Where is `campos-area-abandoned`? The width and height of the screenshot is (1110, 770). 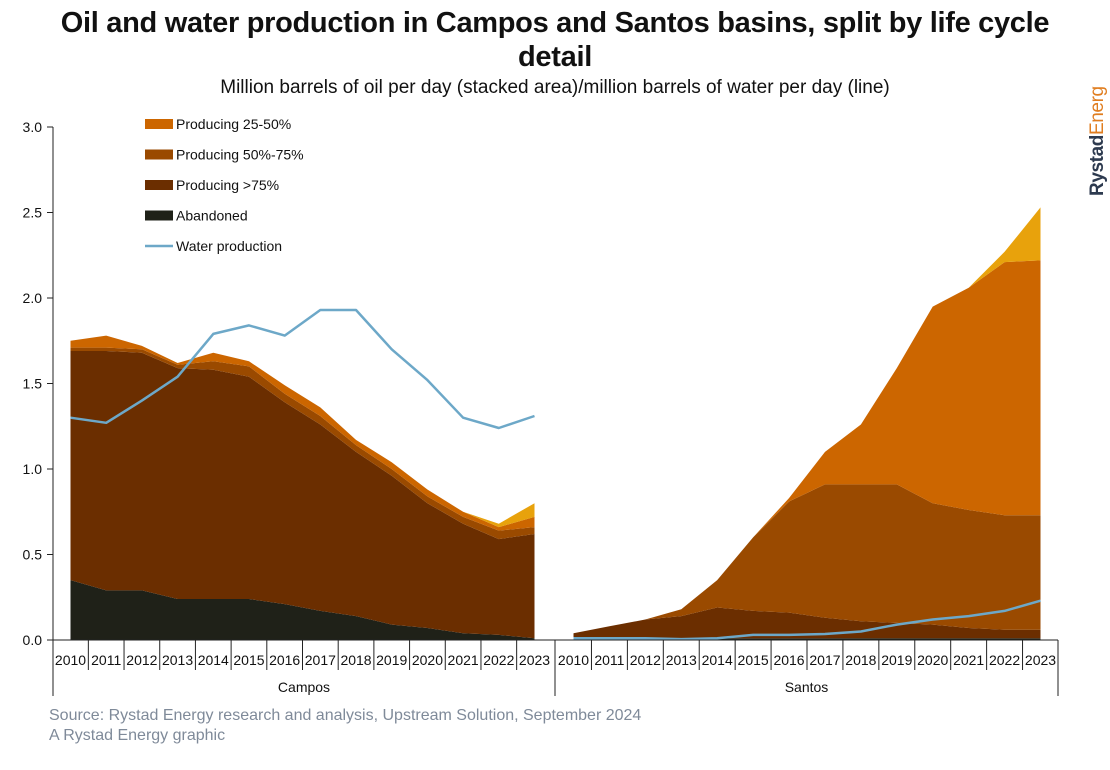
campos-area-abandoned is located at coordinates (302, 610).